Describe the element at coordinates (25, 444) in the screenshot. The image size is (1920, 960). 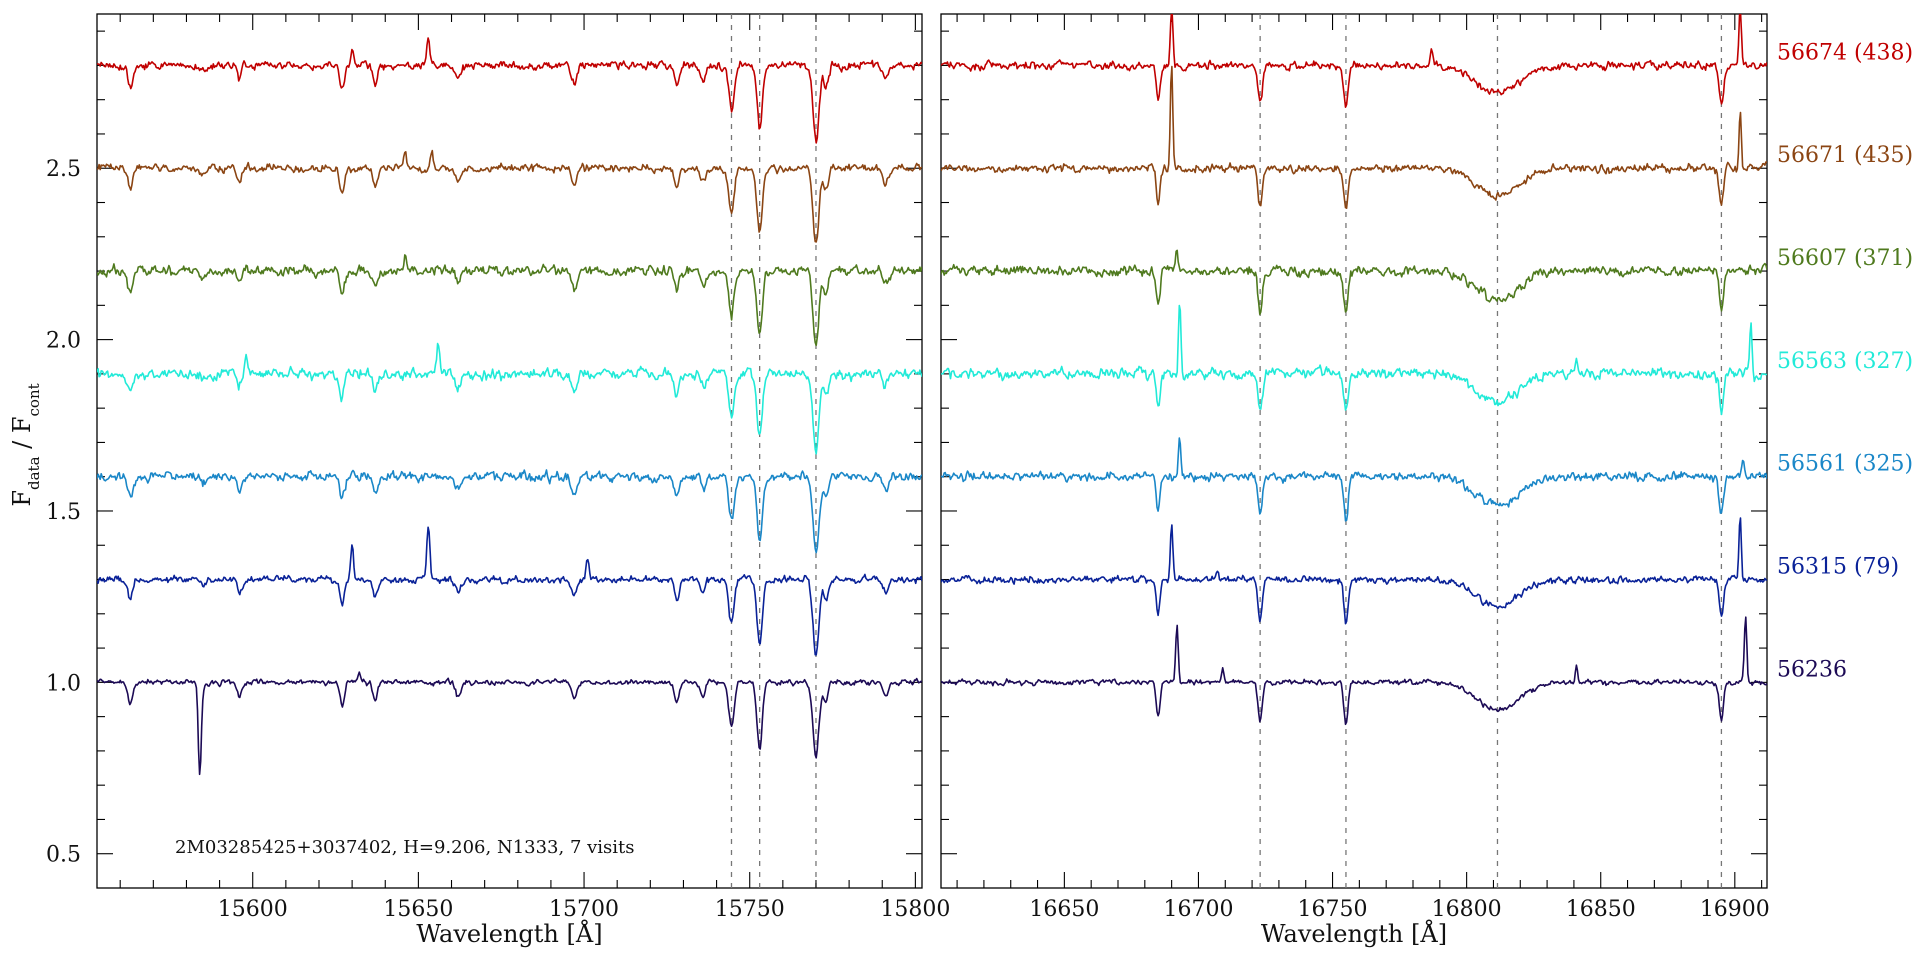
I see `y-axis-title: Fdata / Fcont` at that location.